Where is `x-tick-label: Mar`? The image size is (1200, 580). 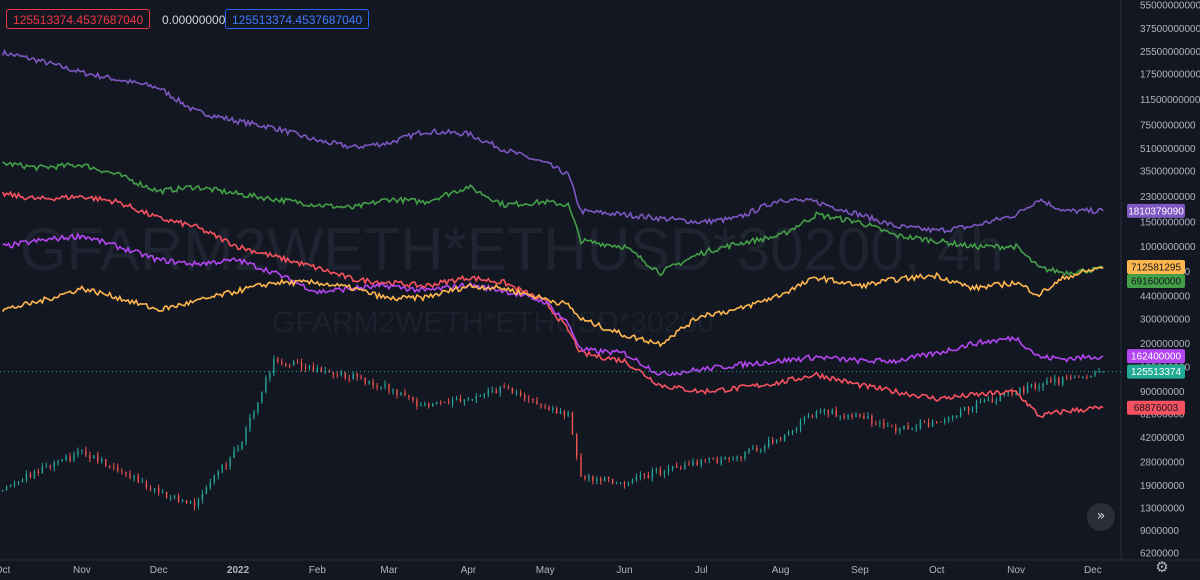
x-tick-label: Mar is located at coordinates (389, 570).